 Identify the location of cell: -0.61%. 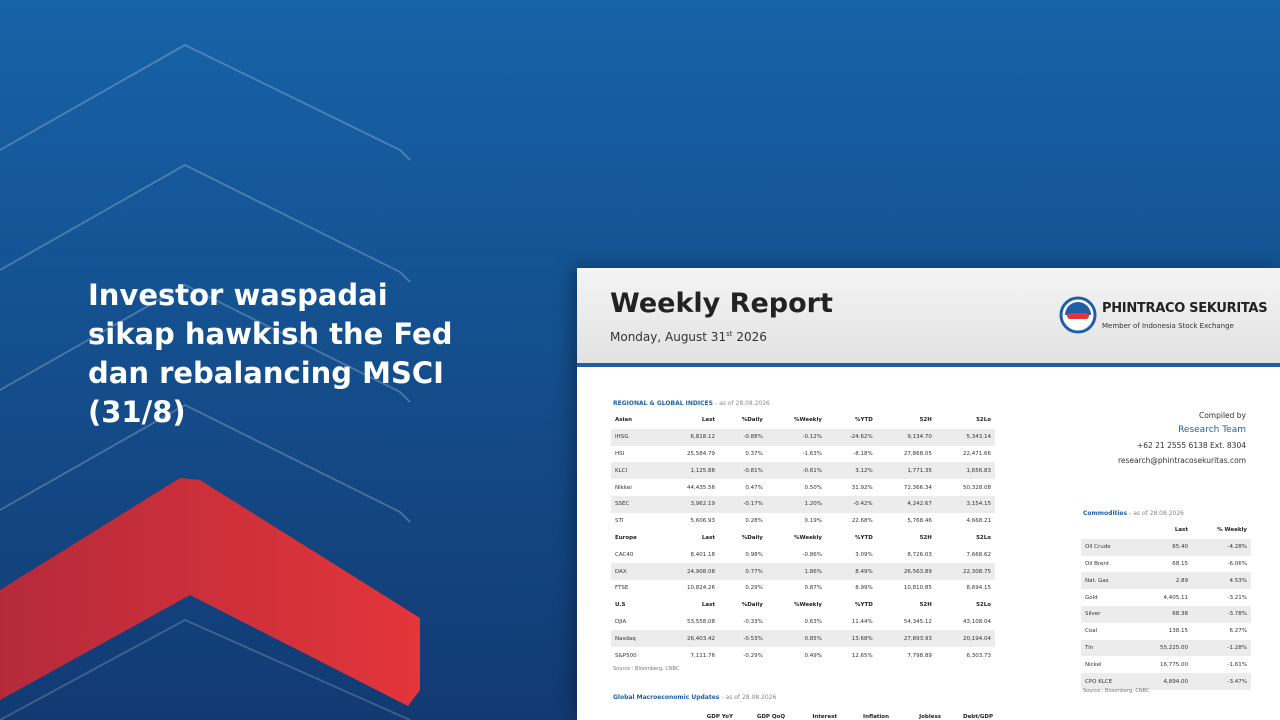
(796, 471).